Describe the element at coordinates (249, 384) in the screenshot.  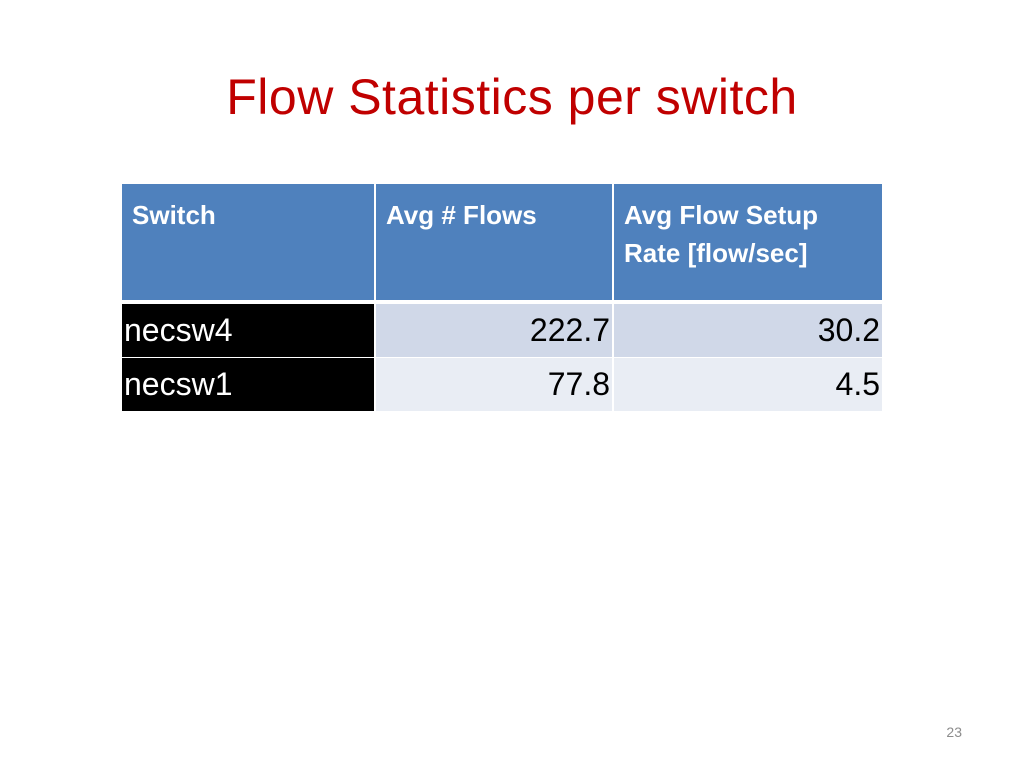
I see `switch-name-cell: necsw1` at that location.